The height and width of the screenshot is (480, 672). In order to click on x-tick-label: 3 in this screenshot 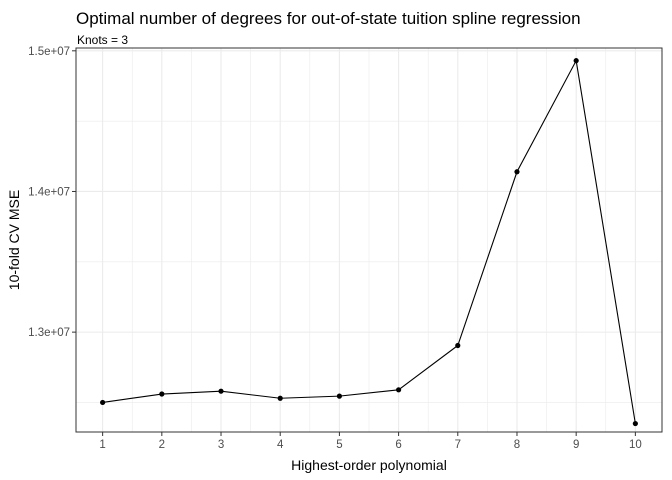, I will do `click(221, 445)`.